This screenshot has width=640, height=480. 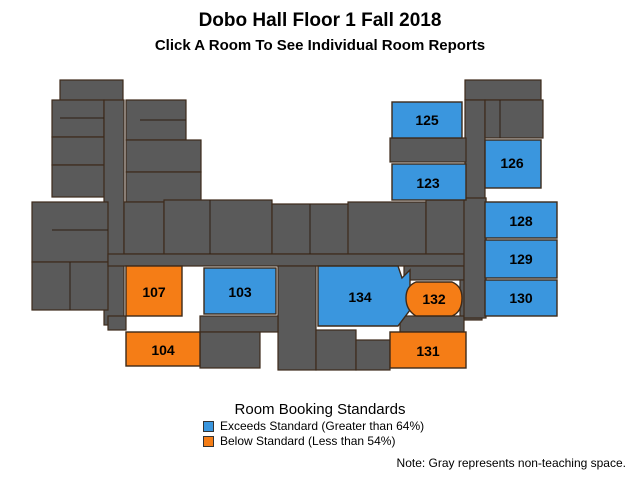 I want to click on room-123: 123, so click(x=429, y=182).